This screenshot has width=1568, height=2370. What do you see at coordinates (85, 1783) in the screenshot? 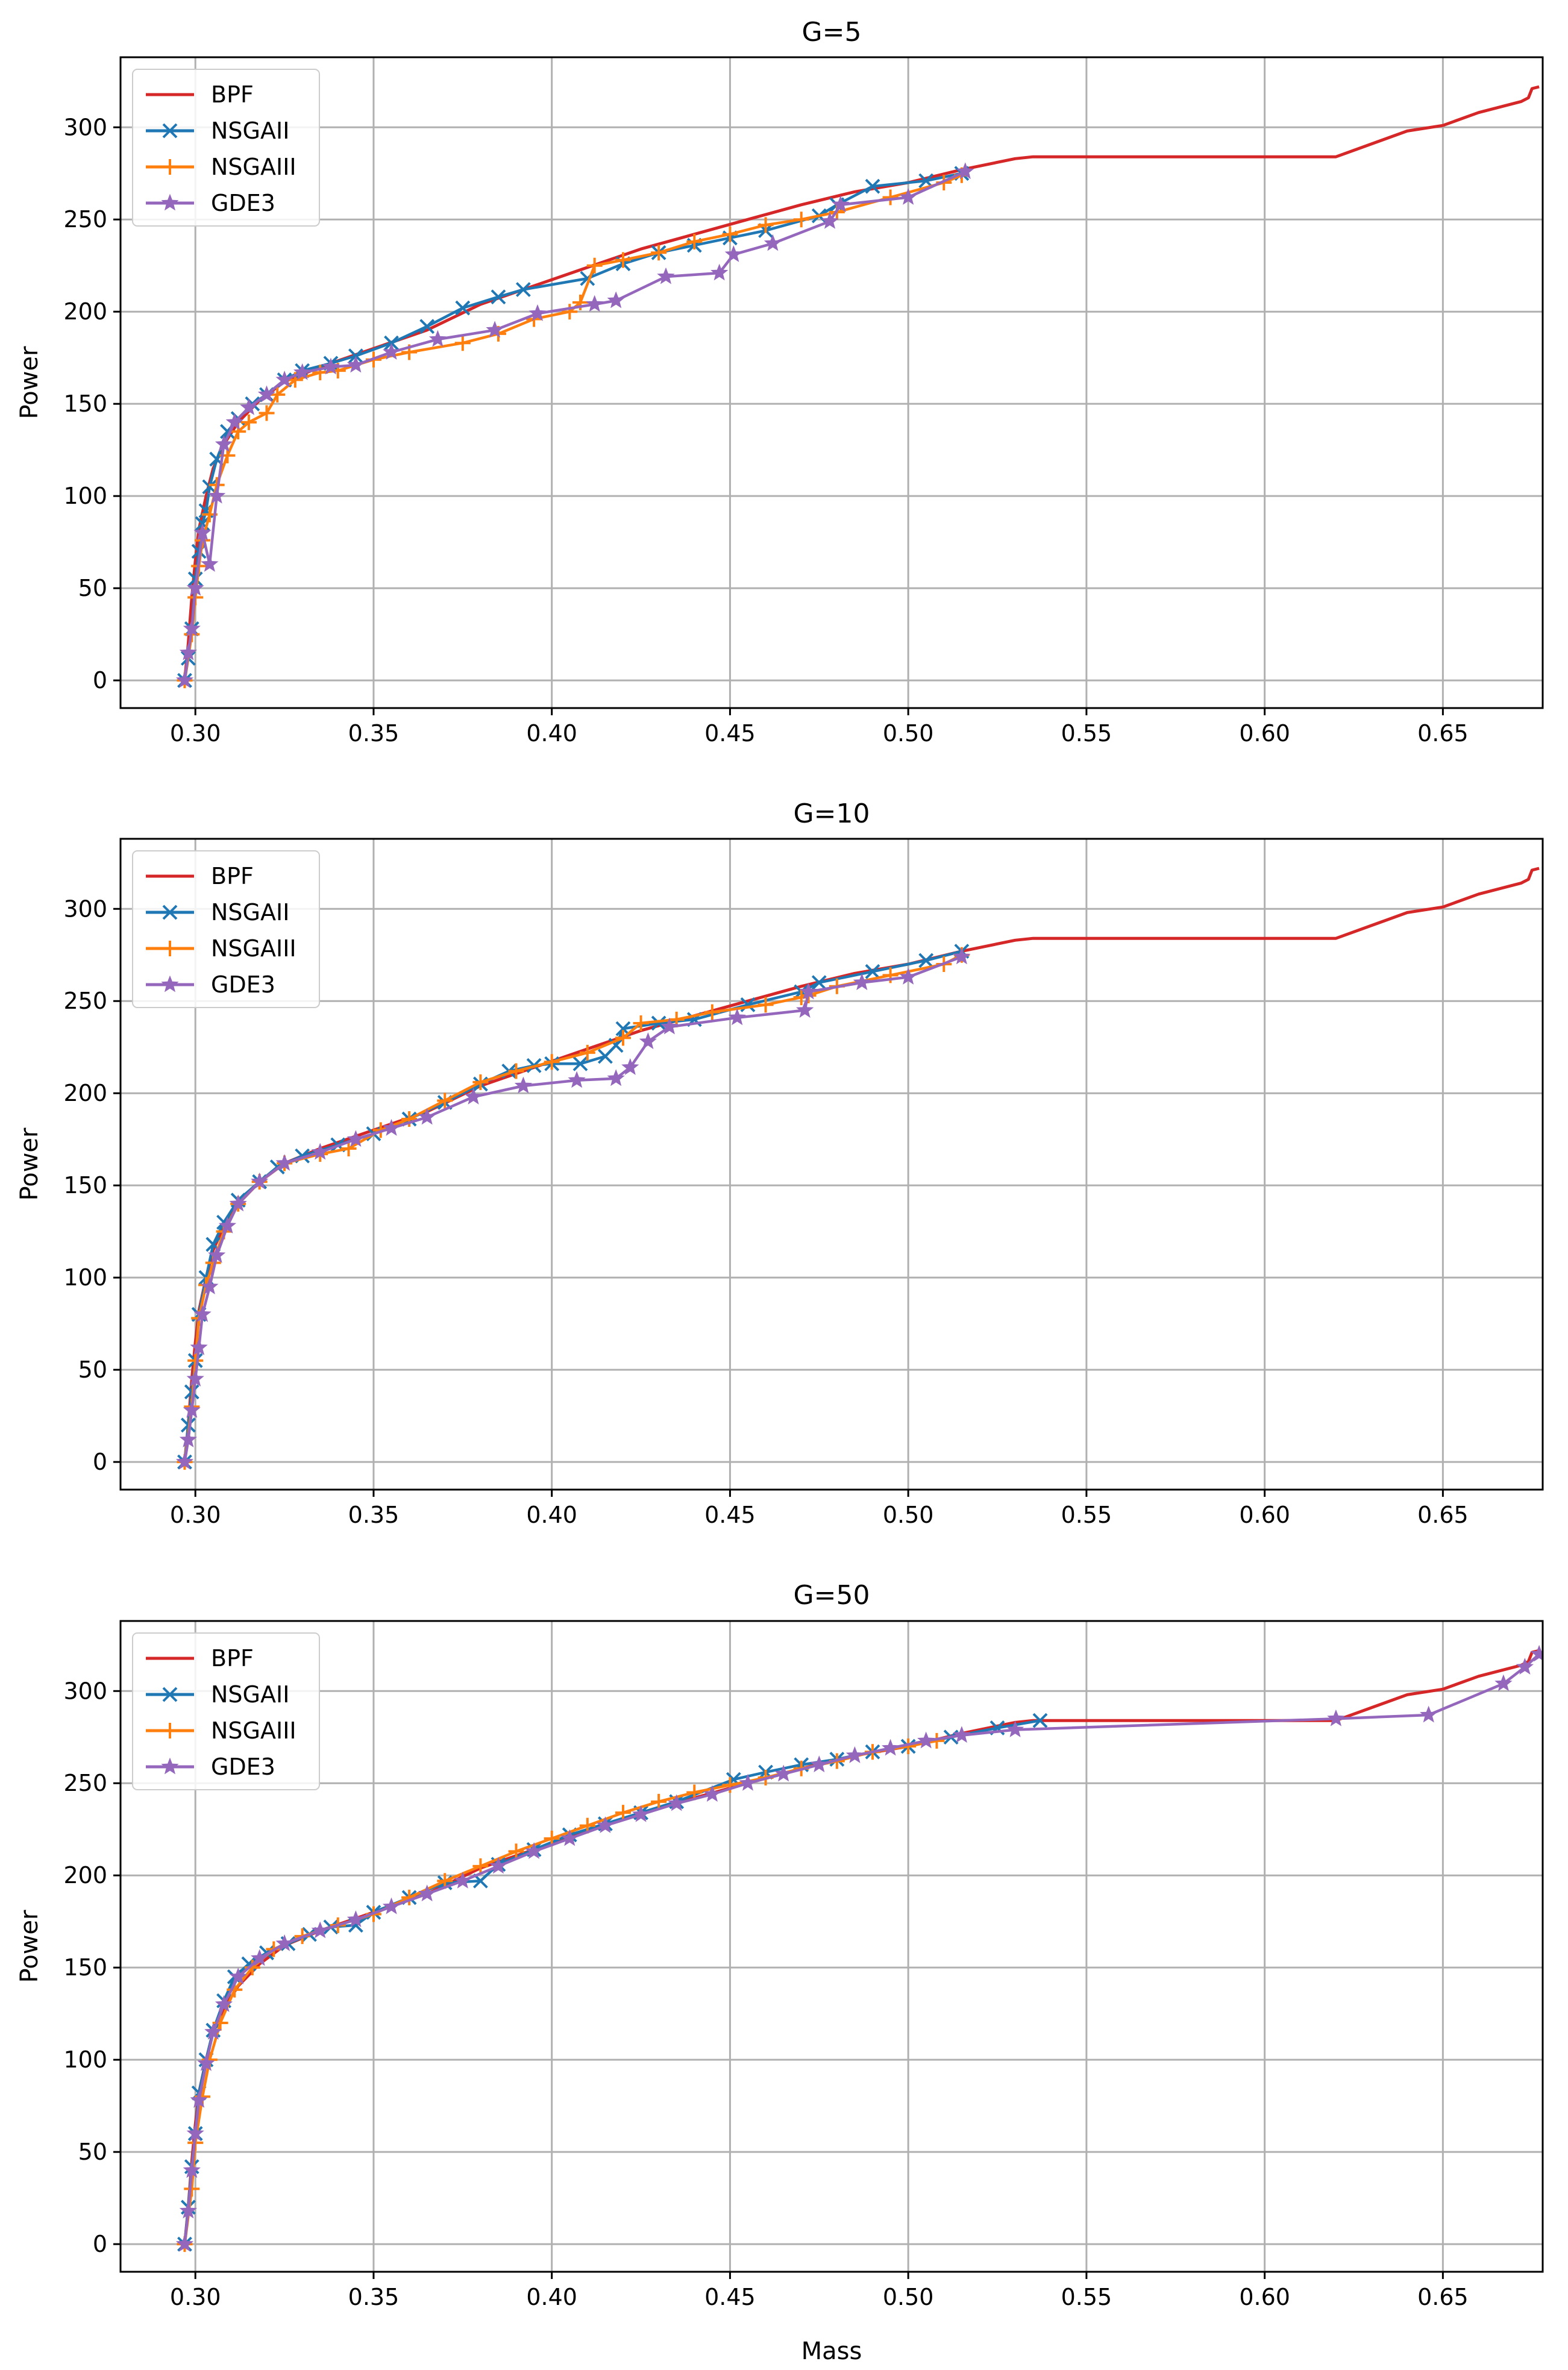
I see `y-tick-label: 250` at bounding box center [85, 1783].